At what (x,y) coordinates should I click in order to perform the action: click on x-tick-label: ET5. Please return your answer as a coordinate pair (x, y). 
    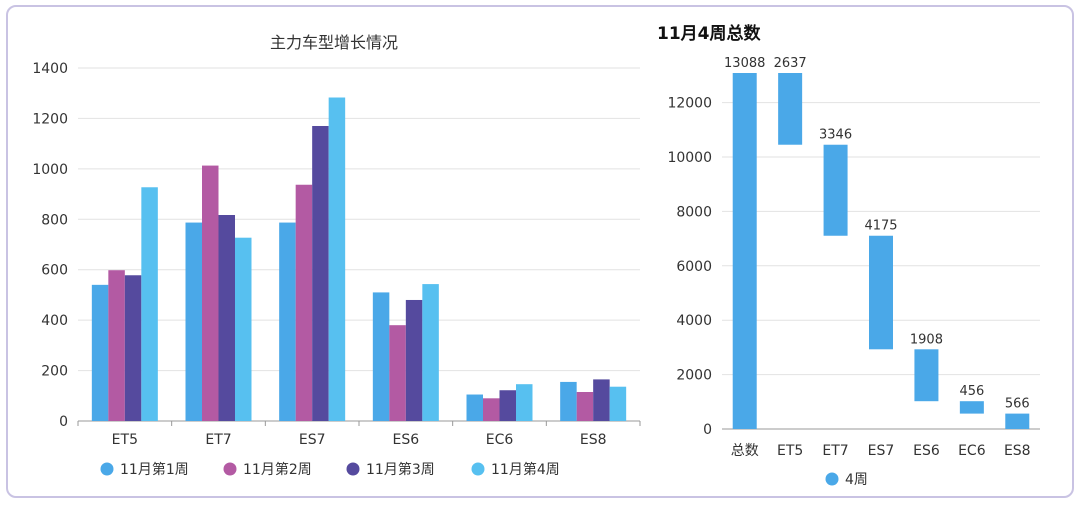
    Looking at the image, I should click on (125, 440).